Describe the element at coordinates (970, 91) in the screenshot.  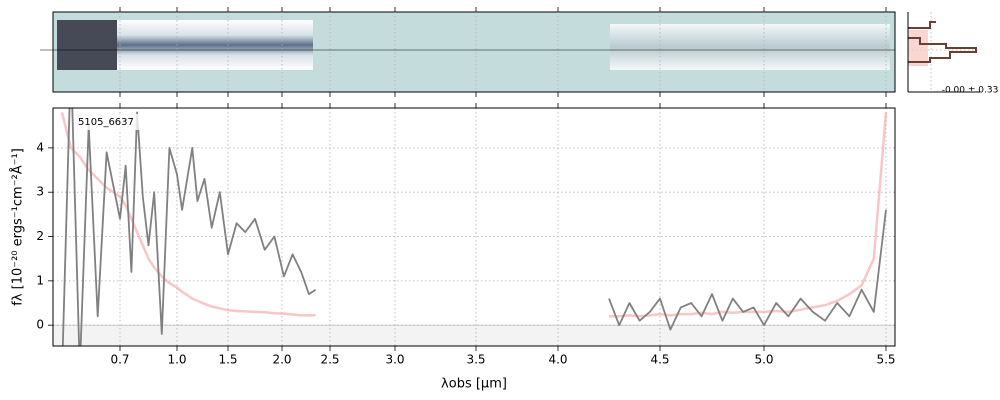
I see `hist-label: -0.00 ± 0.33` at that location.